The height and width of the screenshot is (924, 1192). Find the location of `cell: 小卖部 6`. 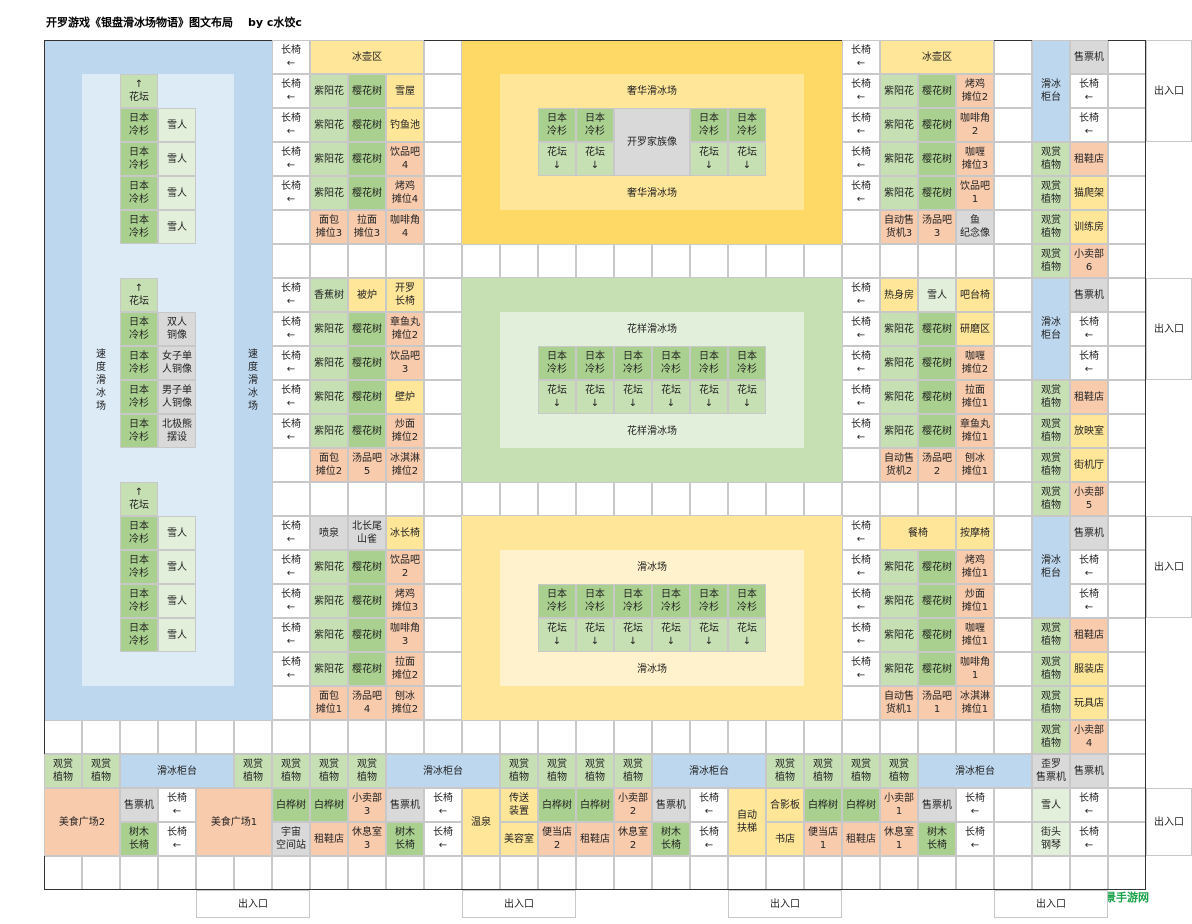

cell: 小卖部 6 is located at coordinates (1089, 261).